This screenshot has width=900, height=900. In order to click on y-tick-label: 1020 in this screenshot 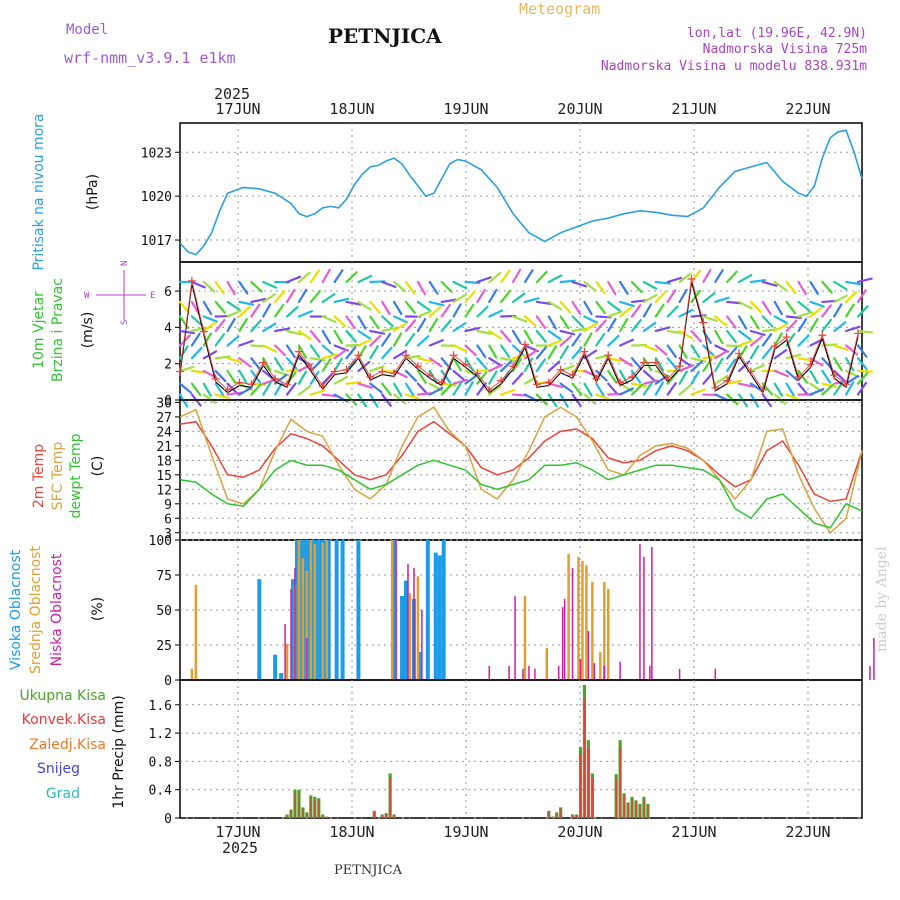, I will do `click(156, 197)`.